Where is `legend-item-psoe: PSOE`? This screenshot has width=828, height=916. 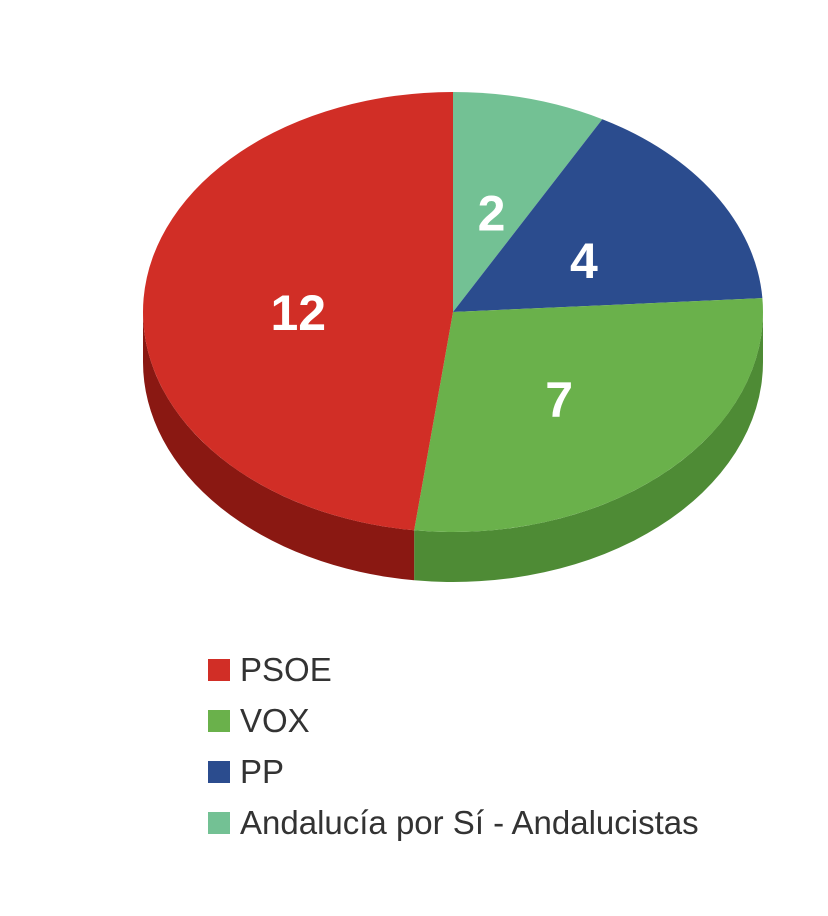 legend-item-psoe: PSOE is located at coordinates (453, 669).